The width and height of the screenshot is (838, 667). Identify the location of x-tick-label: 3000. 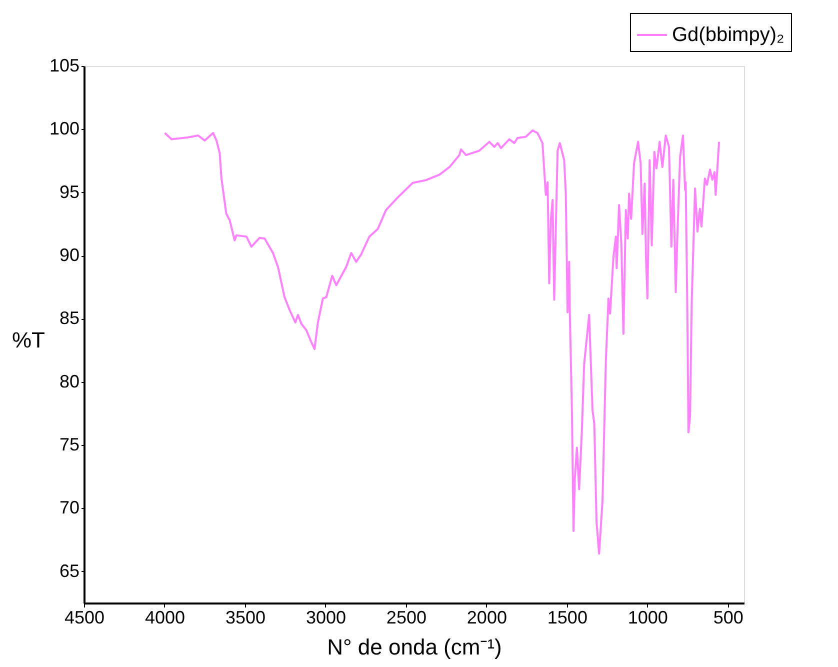
(326, 618).